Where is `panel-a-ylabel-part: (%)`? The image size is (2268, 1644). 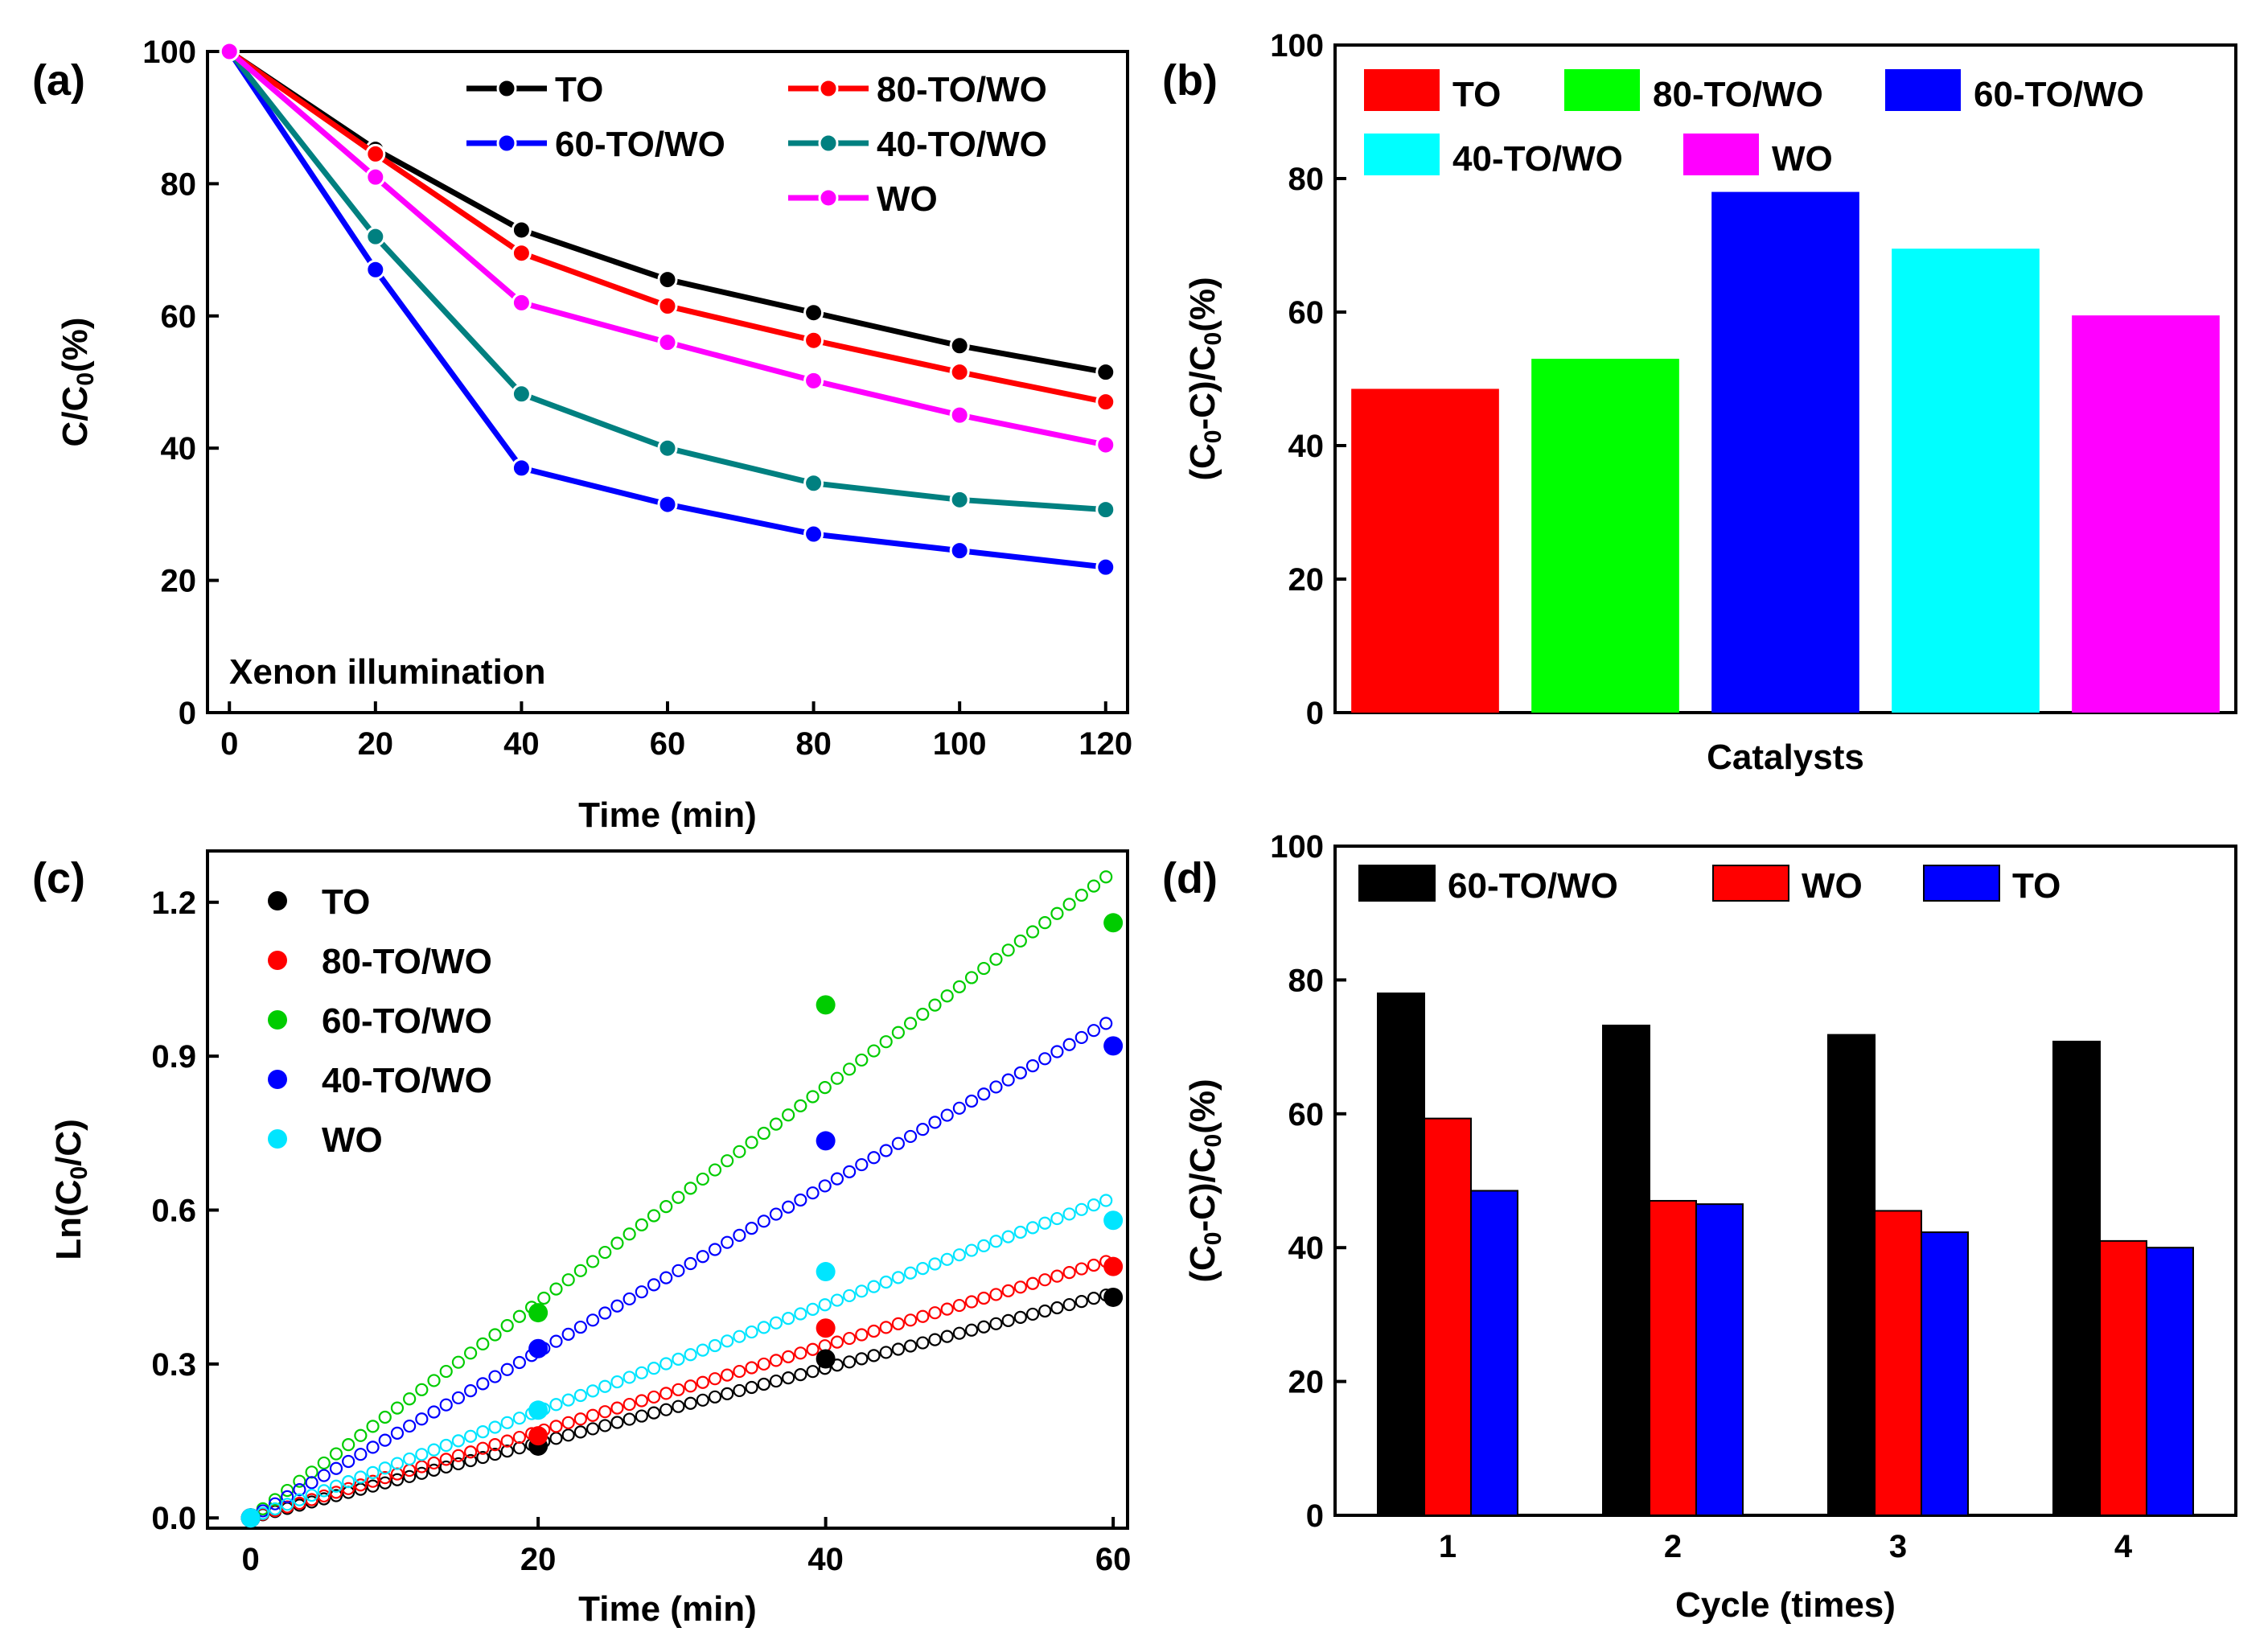 panel-a-ylabel-part: (%) is located at coordinates (75, 345).